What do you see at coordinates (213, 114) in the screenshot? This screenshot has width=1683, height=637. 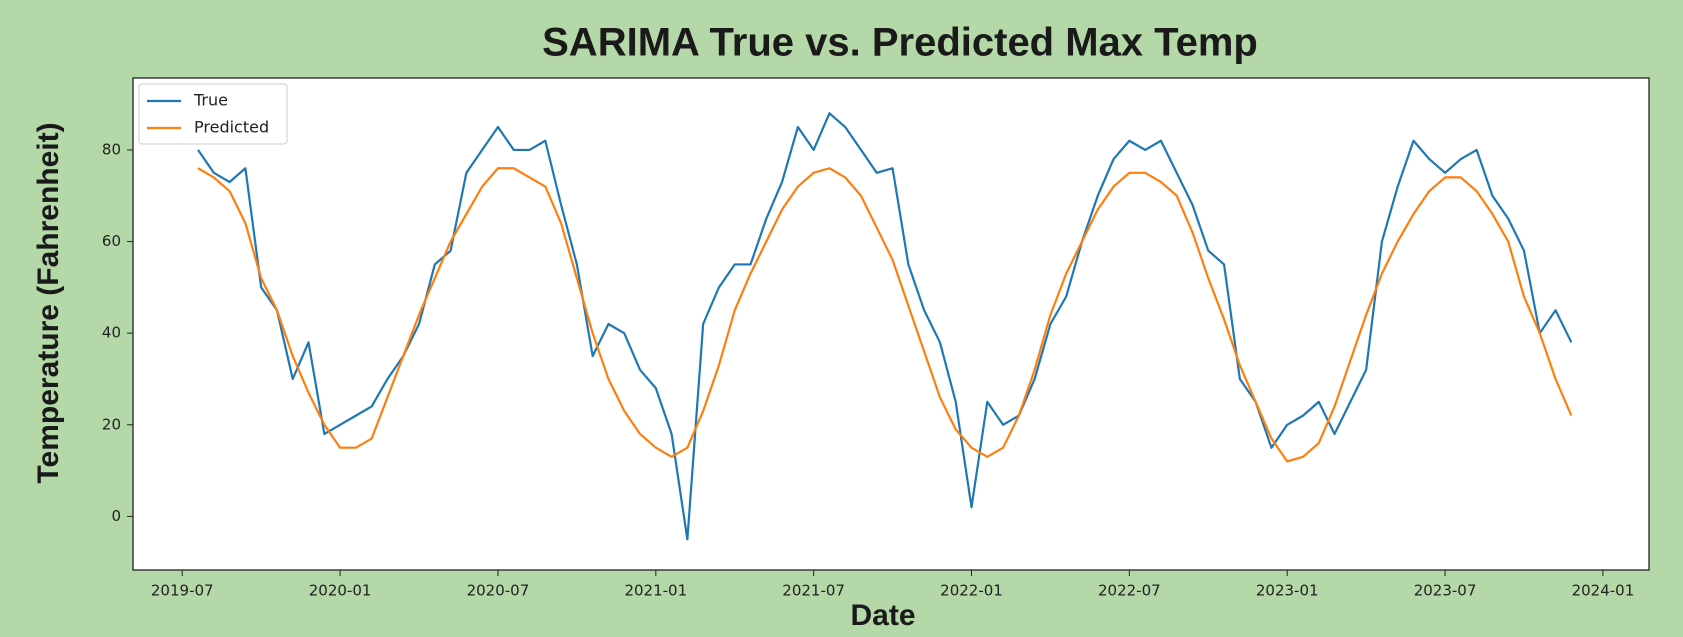 I see `legend: True Predicted` at bounding box center [213, 114].